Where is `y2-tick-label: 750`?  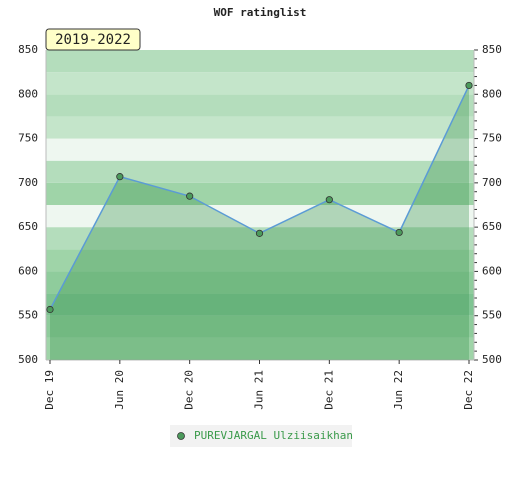
y2-tick-label: 750 is located at coordinates (492, 138).